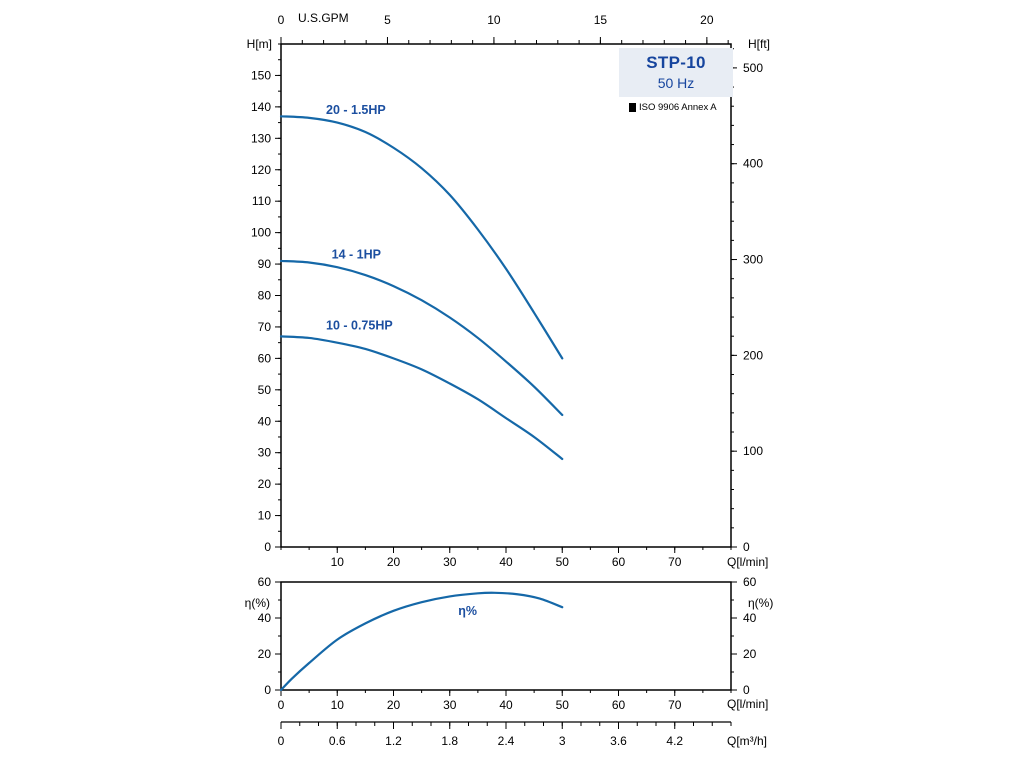  Describe the element at coordinates (261, 107) in the screenshot. I see `tick-label: 140` at that location.